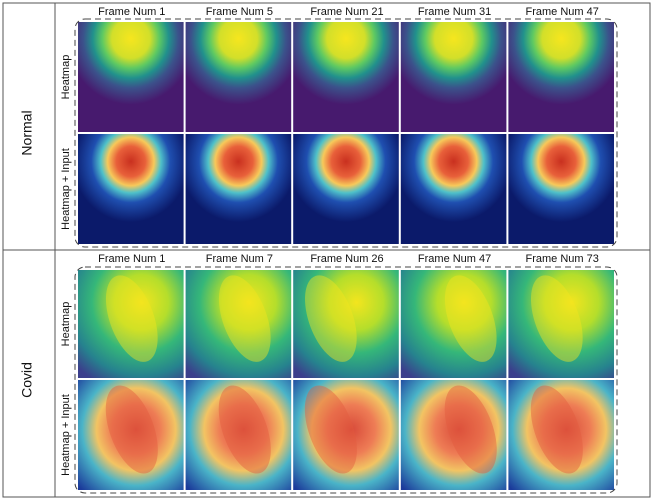 This screenshot has width=653, height=500. I want to click on frame-label: Frame Num 21, so click(346, 12).